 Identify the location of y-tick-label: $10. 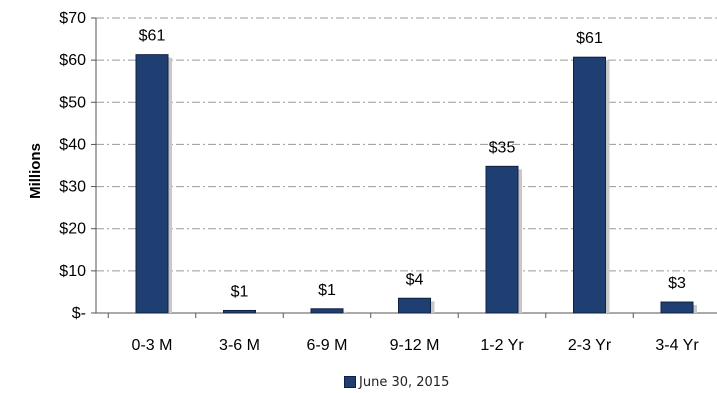
(72, 271).